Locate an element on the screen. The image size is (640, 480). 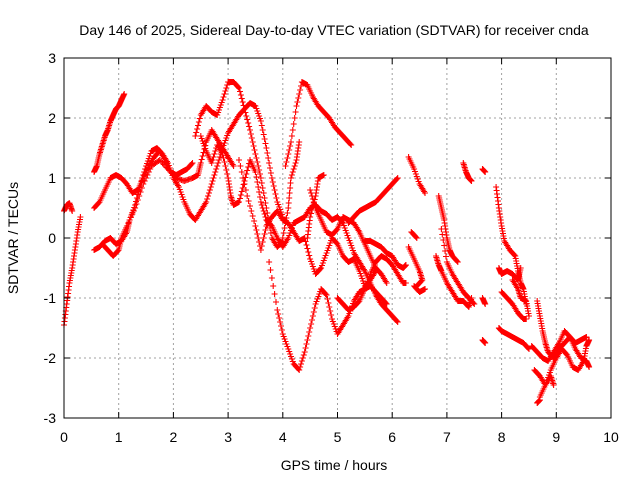
x-tick-label: 0 is located at coordinates (64, 437).